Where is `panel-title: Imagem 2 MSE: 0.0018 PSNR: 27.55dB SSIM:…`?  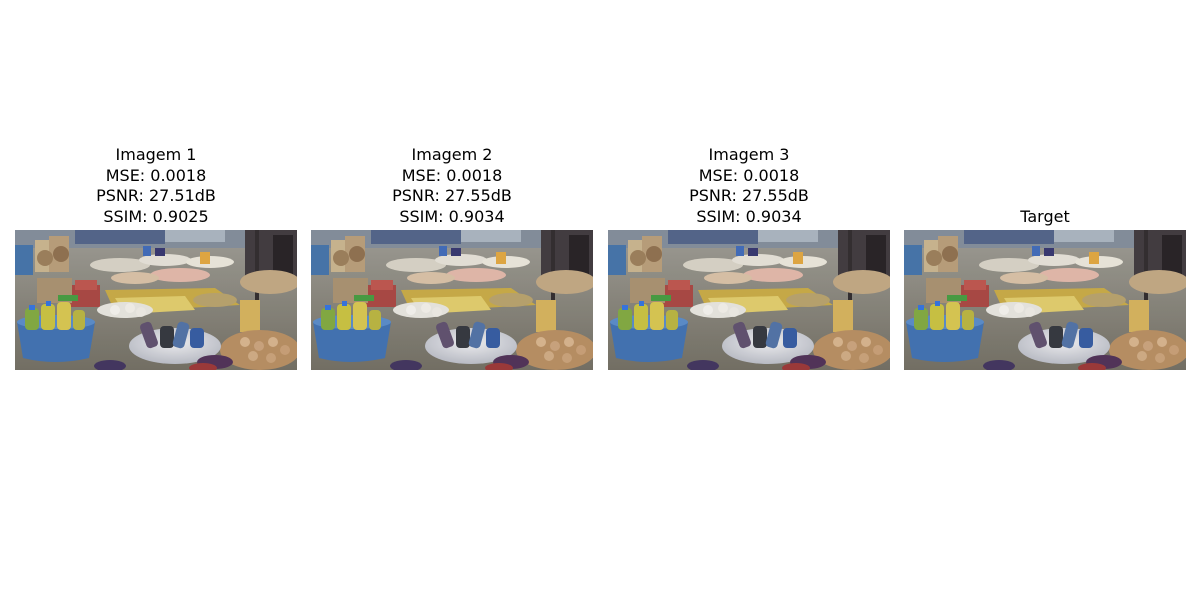 panel-title: Imagem 2 MSE: 0.0018 PSNR: 27.55dB SSIM:… is located at coordinates (452, 186).